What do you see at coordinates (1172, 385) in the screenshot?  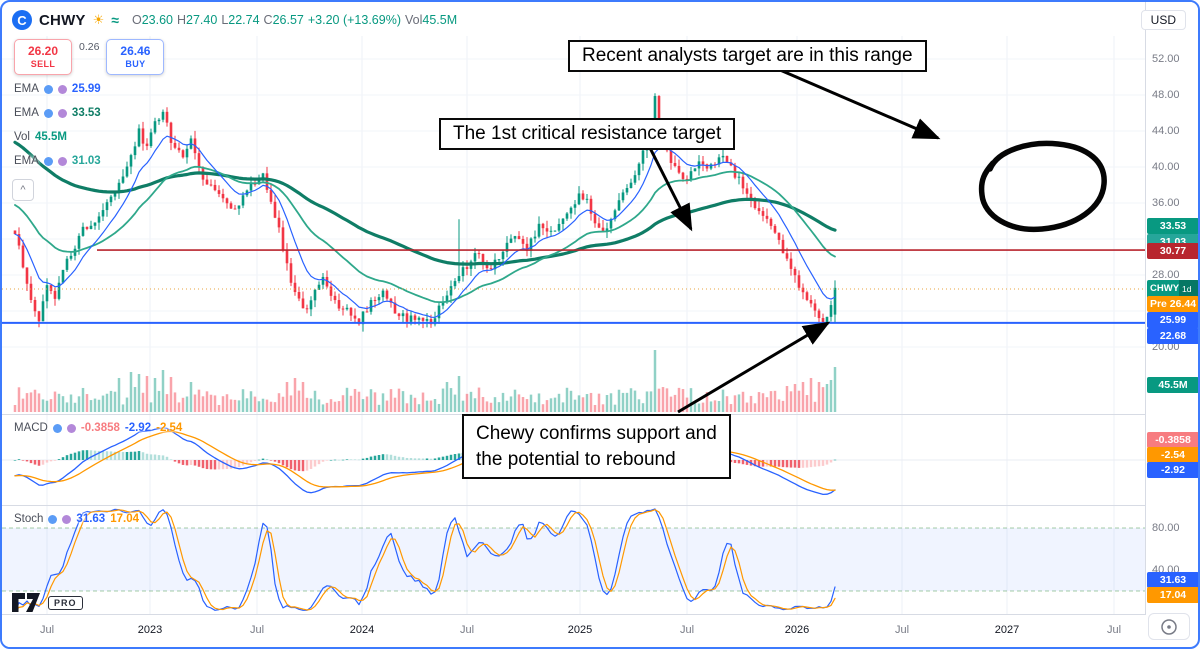 I see `axis-price-badge: 45.5M` at bounding box center [1172, 385].